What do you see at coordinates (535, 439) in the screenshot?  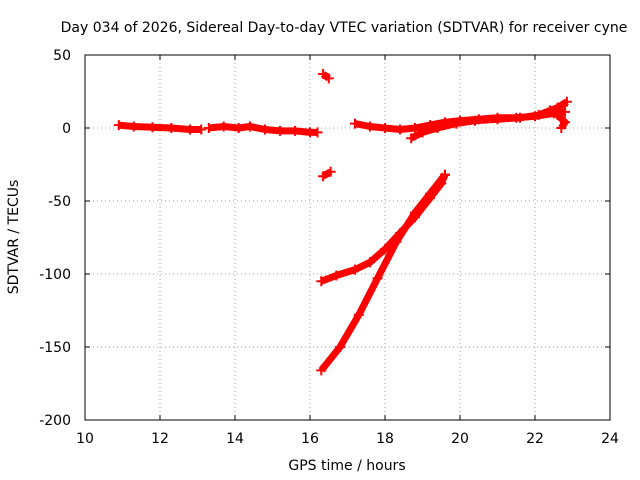 I see `x-tick-label: 22` at bounding box center [535, 439].